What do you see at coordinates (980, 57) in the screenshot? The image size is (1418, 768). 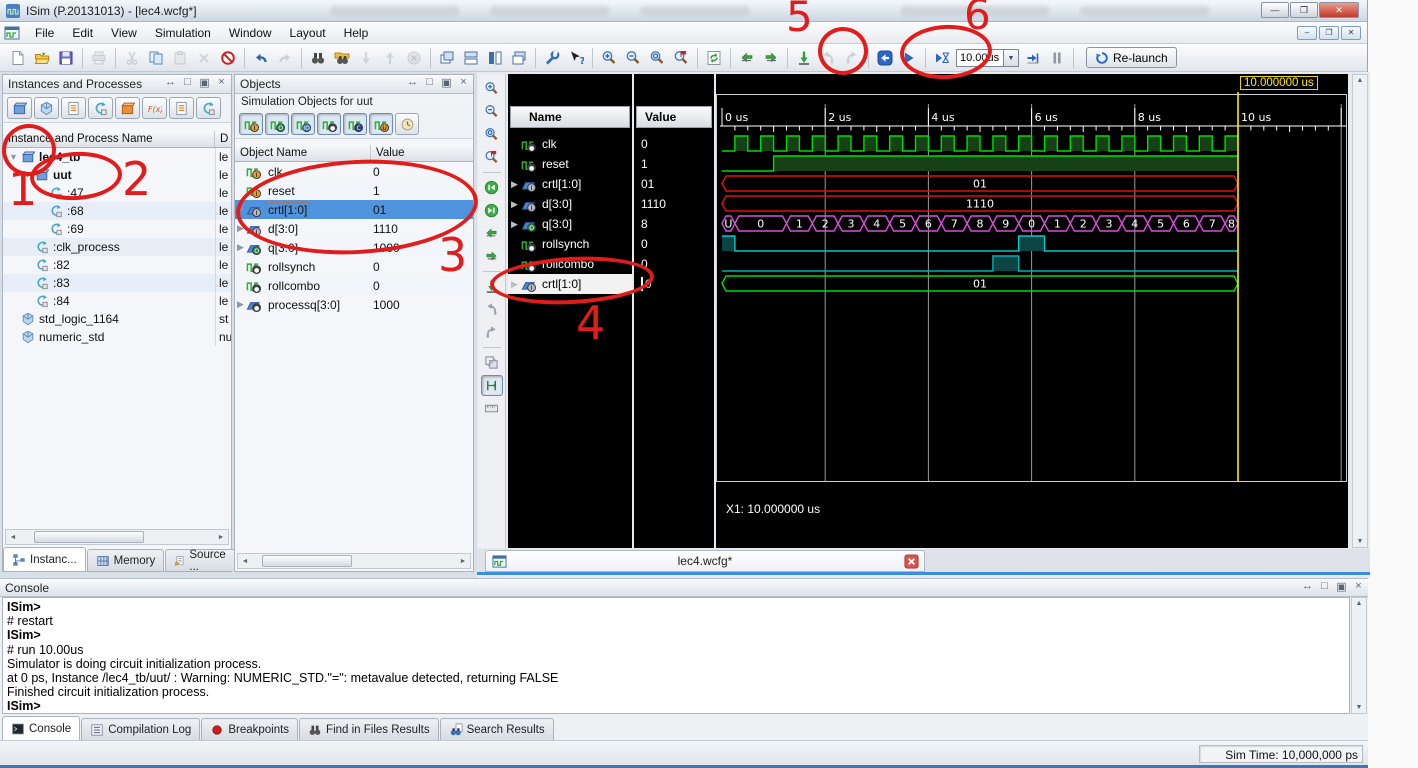 I see `run-time-input` at bounding box center [980, 57].